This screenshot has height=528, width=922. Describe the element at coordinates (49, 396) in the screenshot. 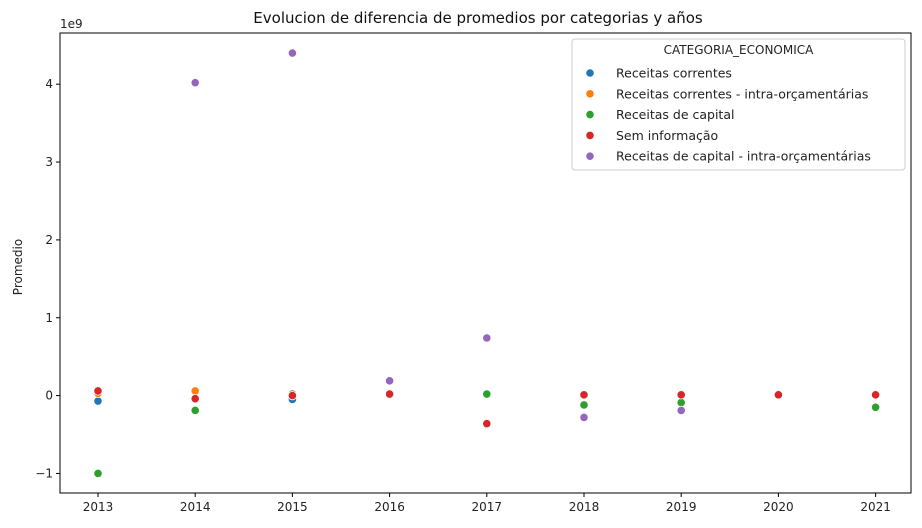

I see `y-tick-label: 0` at that location.